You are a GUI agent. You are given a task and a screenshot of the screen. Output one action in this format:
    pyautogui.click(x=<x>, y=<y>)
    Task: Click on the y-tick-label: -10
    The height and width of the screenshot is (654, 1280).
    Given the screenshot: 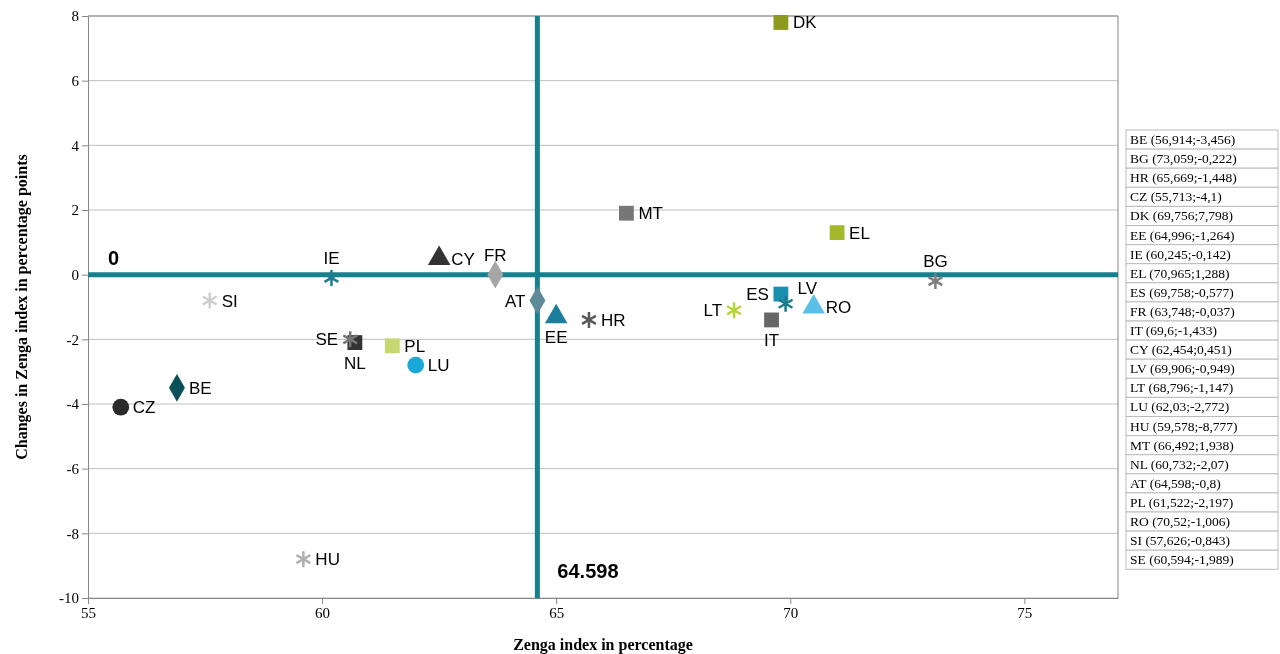 What is the action you would take?
    pyautogui.click(x=69, y=598)
    